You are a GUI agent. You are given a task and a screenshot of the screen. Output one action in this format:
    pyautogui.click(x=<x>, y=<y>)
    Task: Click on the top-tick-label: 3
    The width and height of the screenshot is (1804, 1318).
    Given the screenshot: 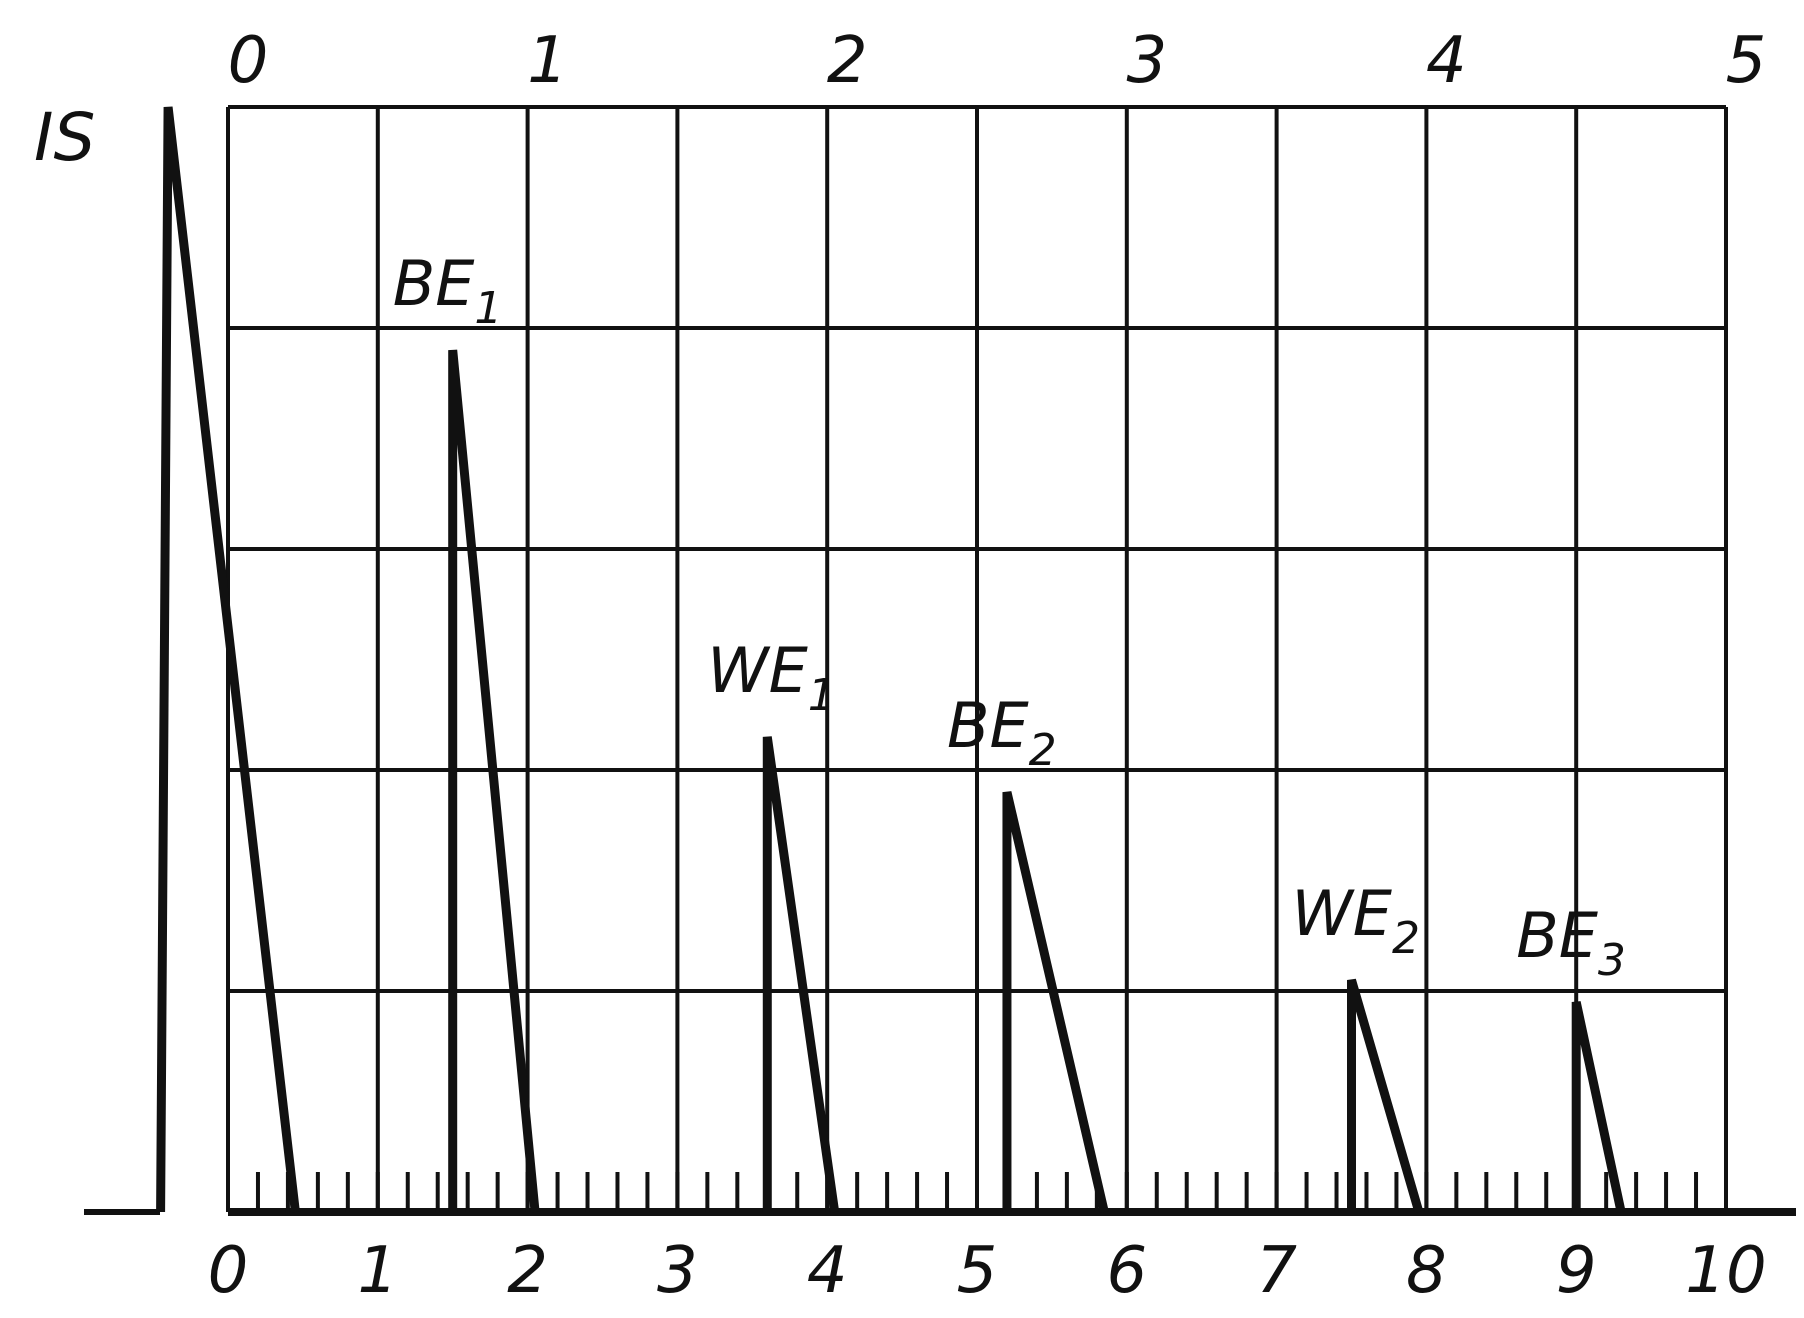 What is the action you would take?
    pyautogui.click(x=1146, y=61)
    